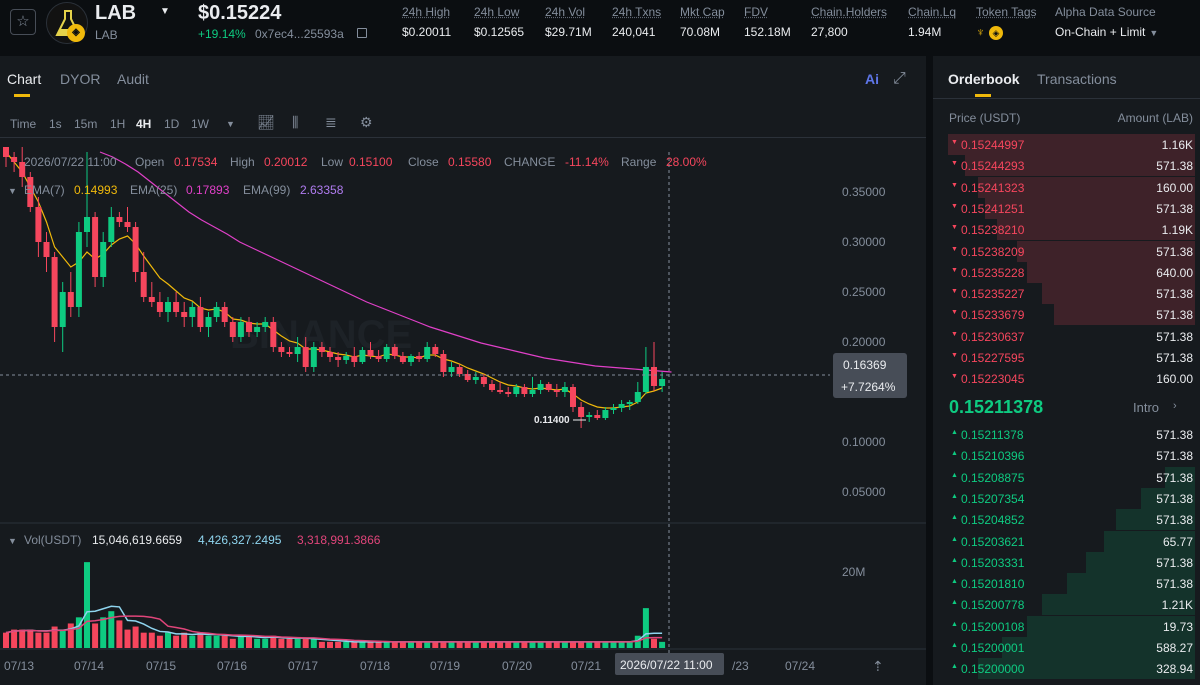 This screenshot has width=1200, height=685. Describe the element at coordinates (634, 32) in the screenshot. I see `stat-value: 240,041` at that location.